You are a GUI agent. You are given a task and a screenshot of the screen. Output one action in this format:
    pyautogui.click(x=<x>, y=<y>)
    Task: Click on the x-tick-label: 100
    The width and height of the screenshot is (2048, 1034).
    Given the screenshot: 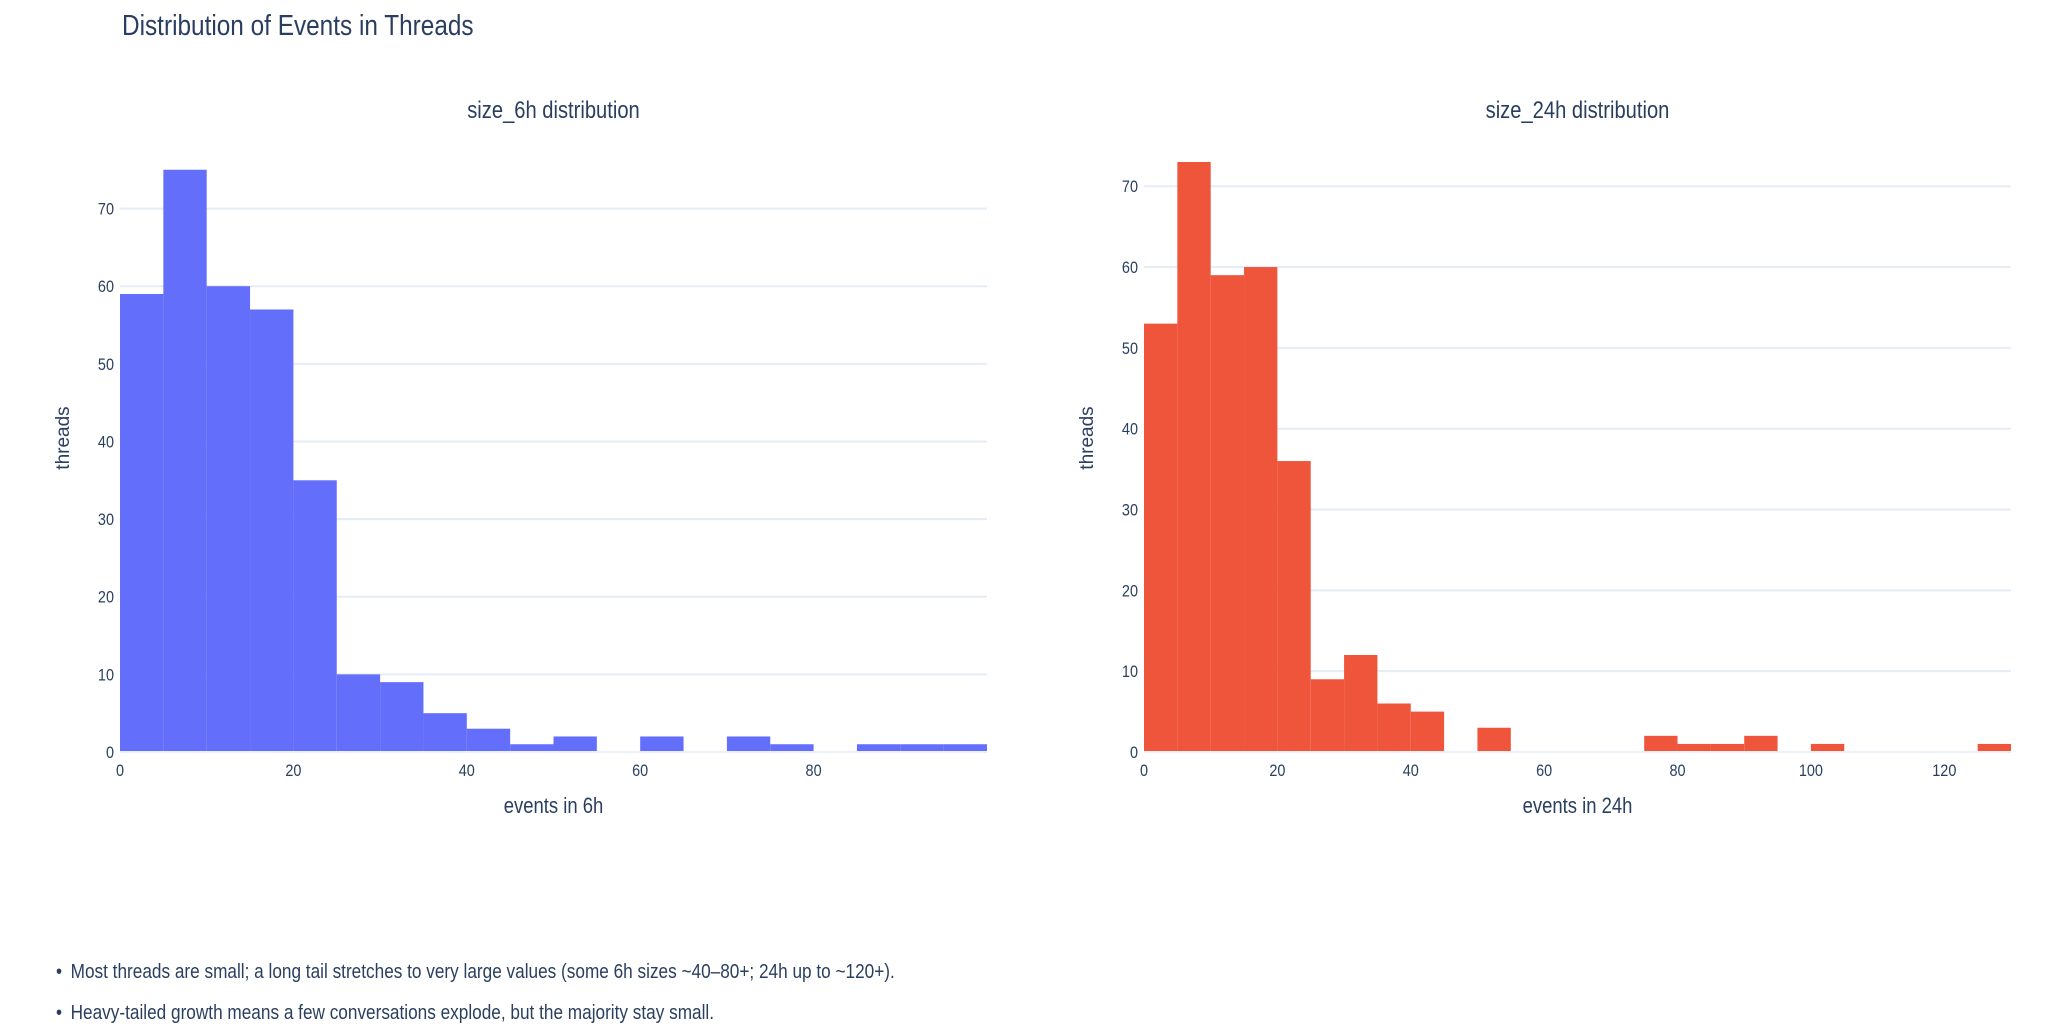 What is the action you would take?
    pyautogui.click(x=1811, y=771)
    